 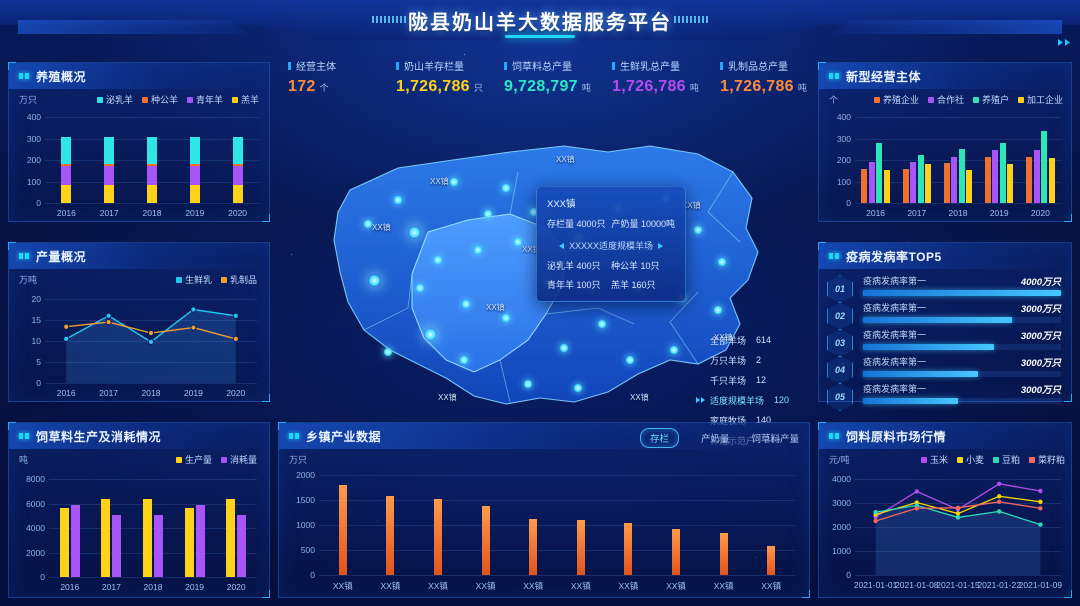 What do you see at coordinates (895, 389) in the screenshot?
I see `top5-name: 疫病发病率第一` at bounding box center [895, 389].